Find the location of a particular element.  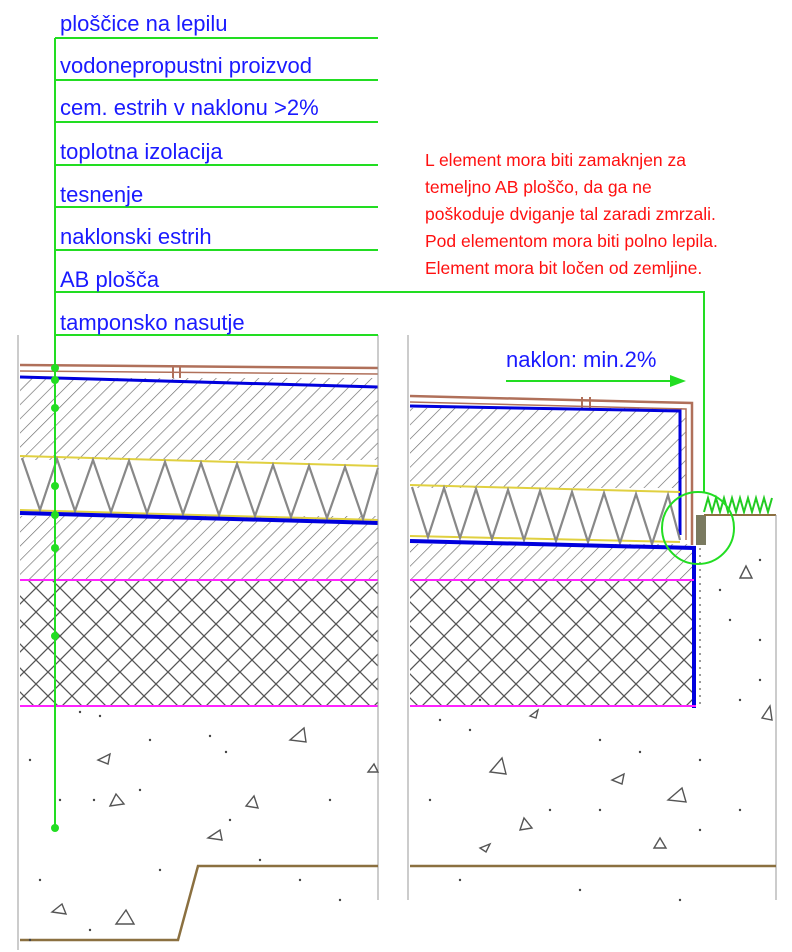

label-vodonepropustni: vodonepropustni proizvod is located at coordinates (186, 65).